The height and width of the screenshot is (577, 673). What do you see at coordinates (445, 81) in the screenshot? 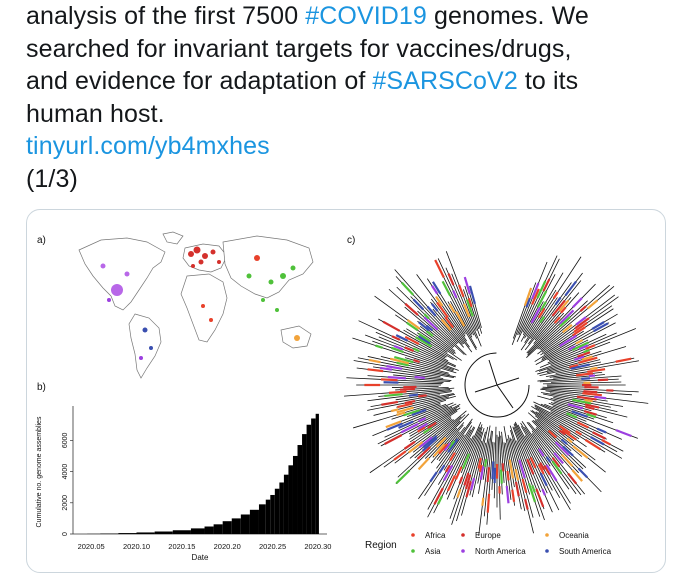
I see `hashtag-sarscov2: #SARSCoV2` at bounding box center [445, 81].